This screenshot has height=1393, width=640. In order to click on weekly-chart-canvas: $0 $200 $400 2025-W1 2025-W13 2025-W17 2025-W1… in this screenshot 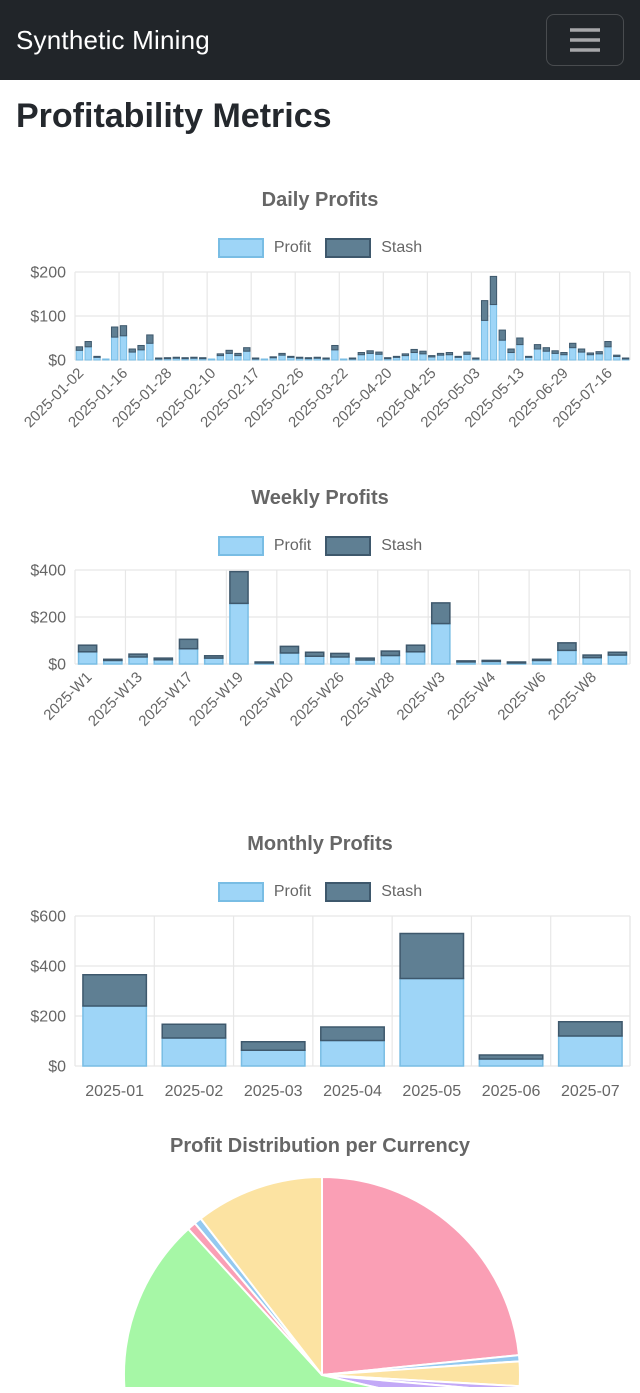, I will do `click(320, 664)`.